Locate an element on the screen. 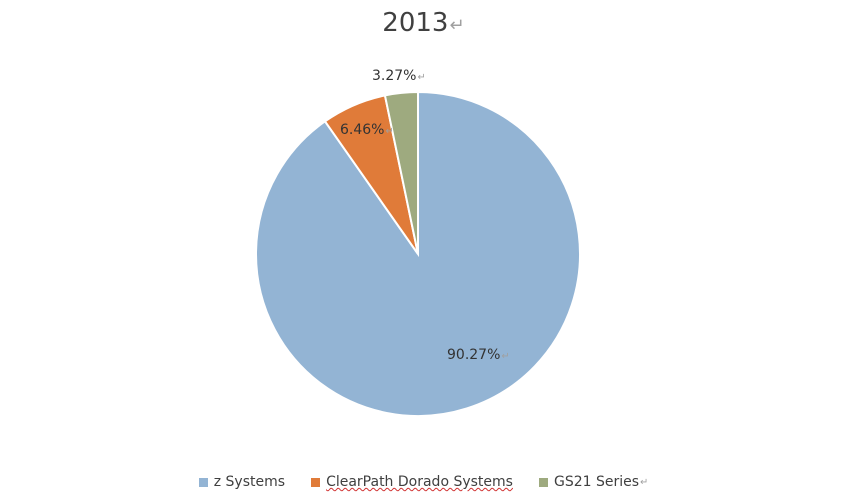 The image size is (847, 498). pie-slice-gs21 is located at coordinates (401, 172).